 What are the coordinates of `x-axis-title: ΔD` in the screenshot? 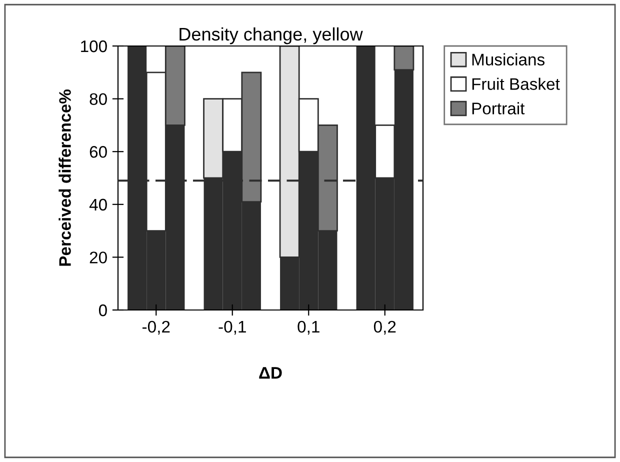 It's located at (270, 373).